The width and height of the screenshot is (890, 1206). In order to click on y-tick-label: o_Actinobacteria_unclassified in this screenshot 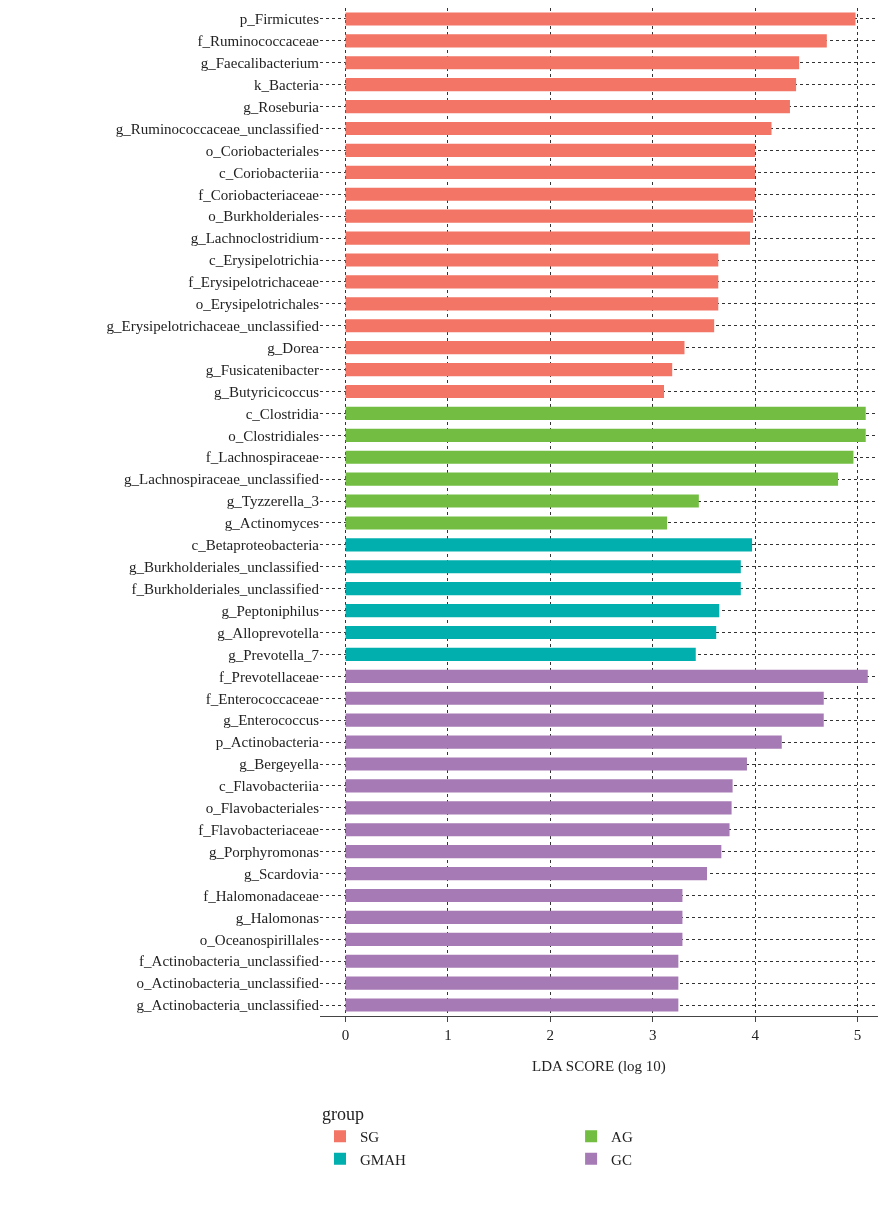, I will do `click(228, 983)`.